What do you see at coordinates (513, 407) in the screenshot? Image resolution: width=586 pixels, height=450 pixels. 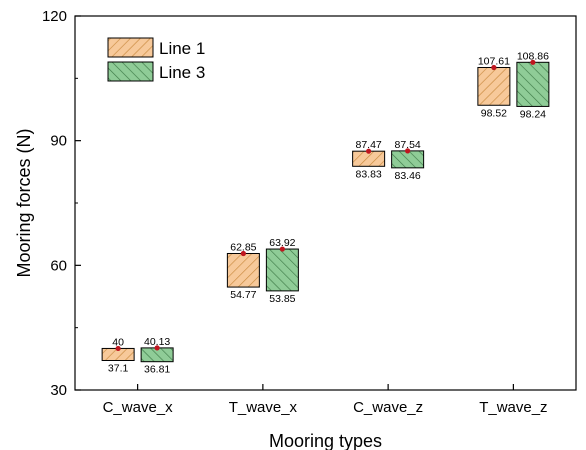 I see `x-tick-label: T_wave_z` at bounding box center [513, 407].